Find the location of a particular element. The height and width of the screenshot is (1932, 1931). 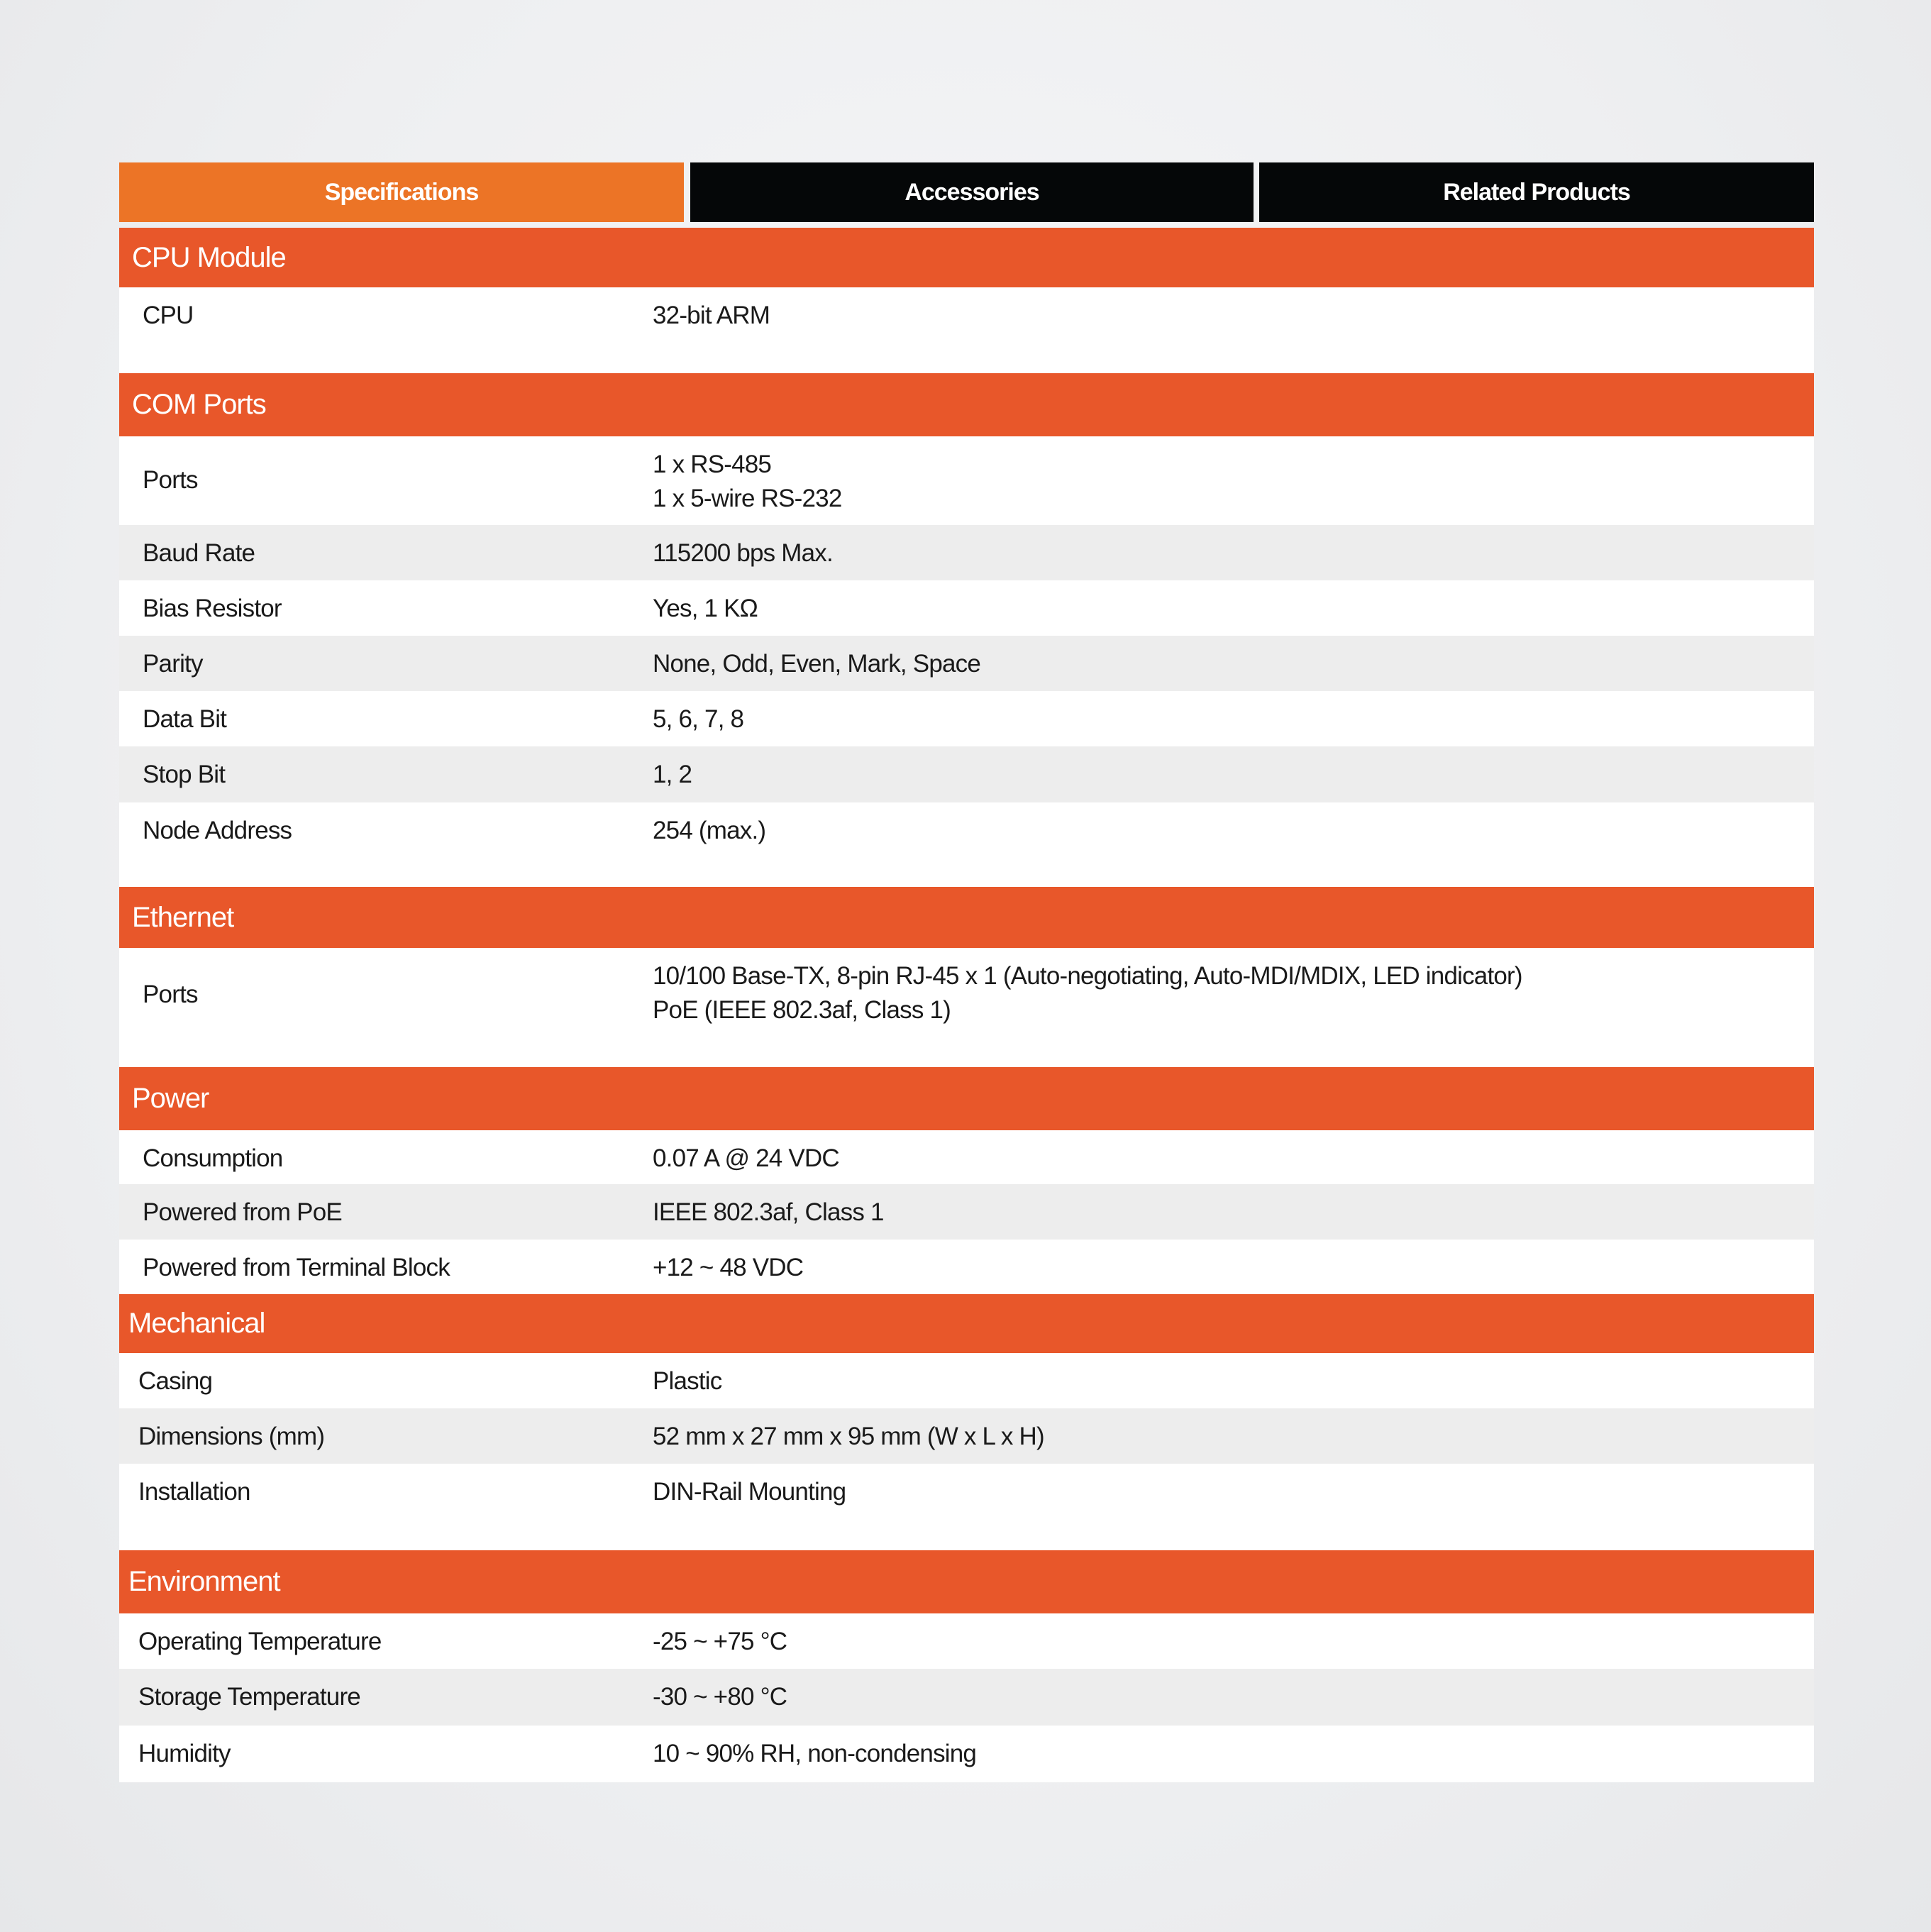

spec-value: Plastic is located at coordinates (687, 1381).